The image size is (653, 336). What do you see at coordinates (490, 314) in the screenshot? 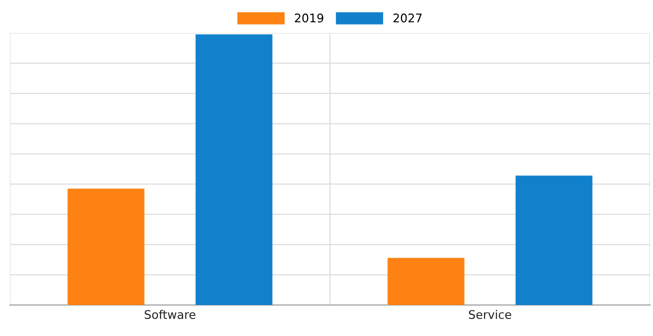
I see `x-tick-label: Service` at bounding box center [490, 314].